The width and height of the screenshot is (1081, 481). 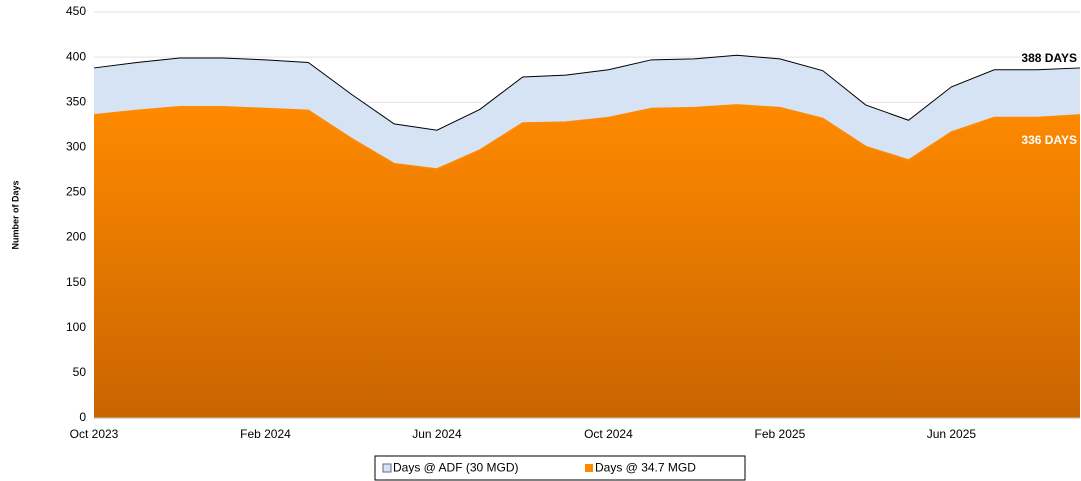 What do you see at coordinates (437, 434) in the screenshot?
I see `x-tick-label: Jun 2024` at bounding box center [437, 434].